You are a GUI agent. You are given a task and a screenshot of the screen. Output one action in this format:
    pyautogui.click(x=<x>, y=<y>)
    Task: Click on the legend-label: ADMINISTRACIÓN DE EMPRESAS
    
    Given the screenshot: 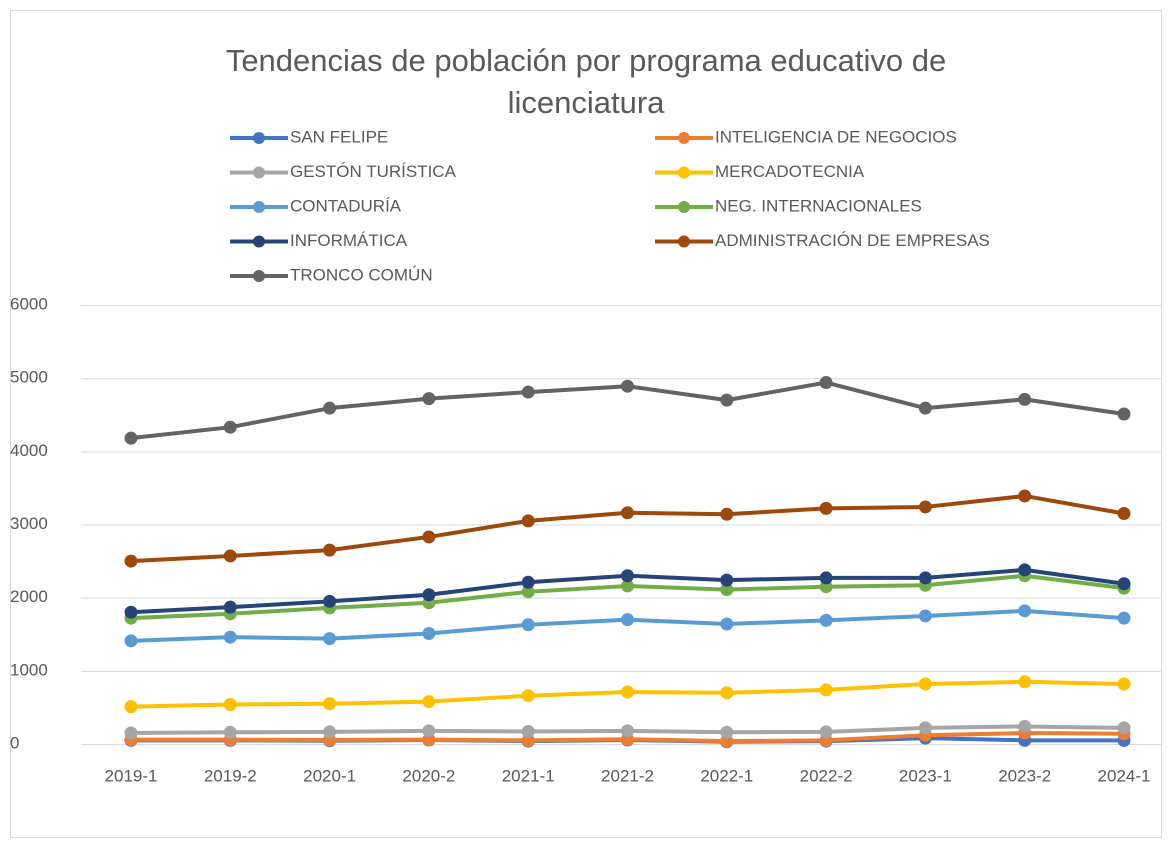 What is the action you would take?
    pyautogui.click(x=852, y=240)
    